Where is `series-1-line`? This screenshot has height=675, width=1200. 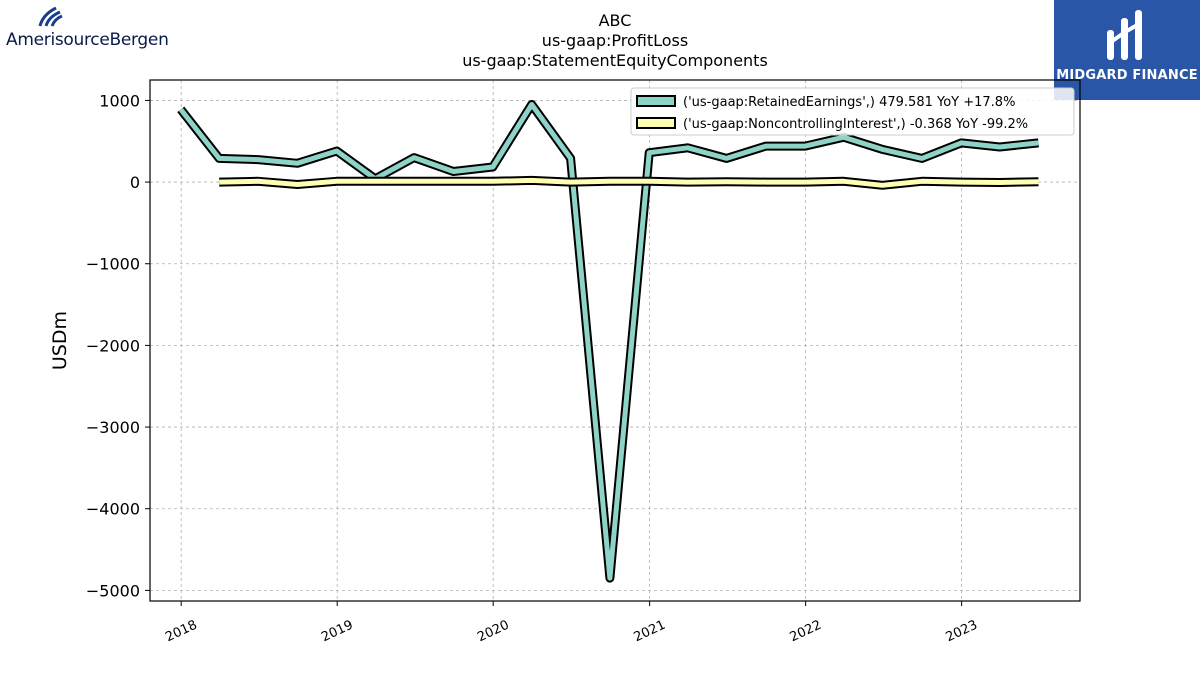 series-1-line is located at coordinates (629, 182).